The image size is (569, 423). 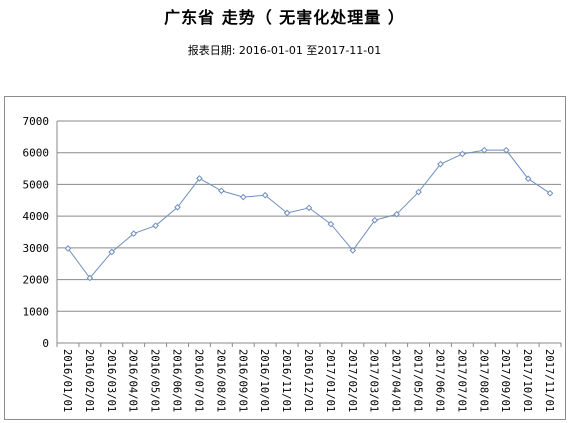 I want to click on x-tick-label: 2017/04/01, so click(x=396, y=380).